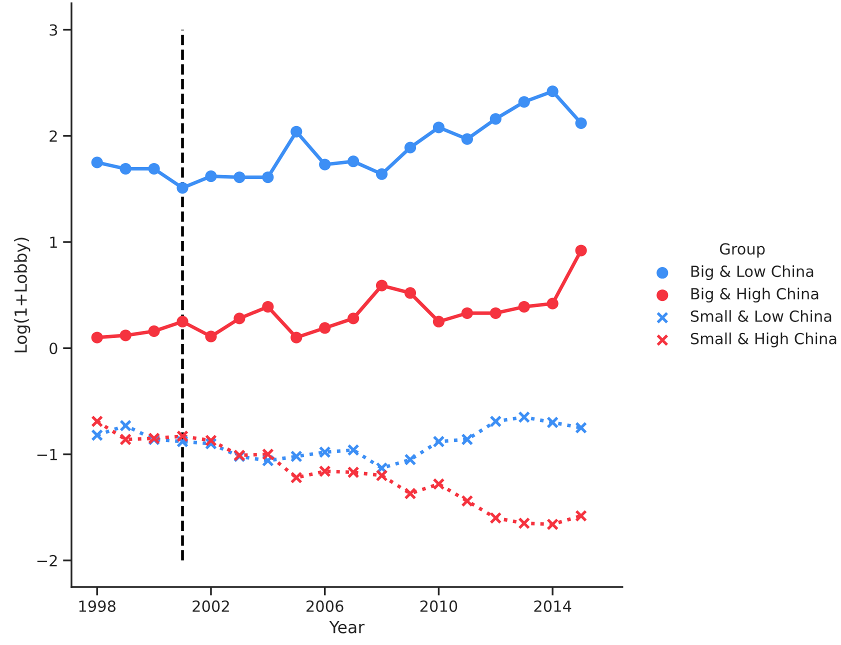  Describe the element at coordinates (553, 606) in the screenshot. I see `x-tick-label: 2014` at that location.